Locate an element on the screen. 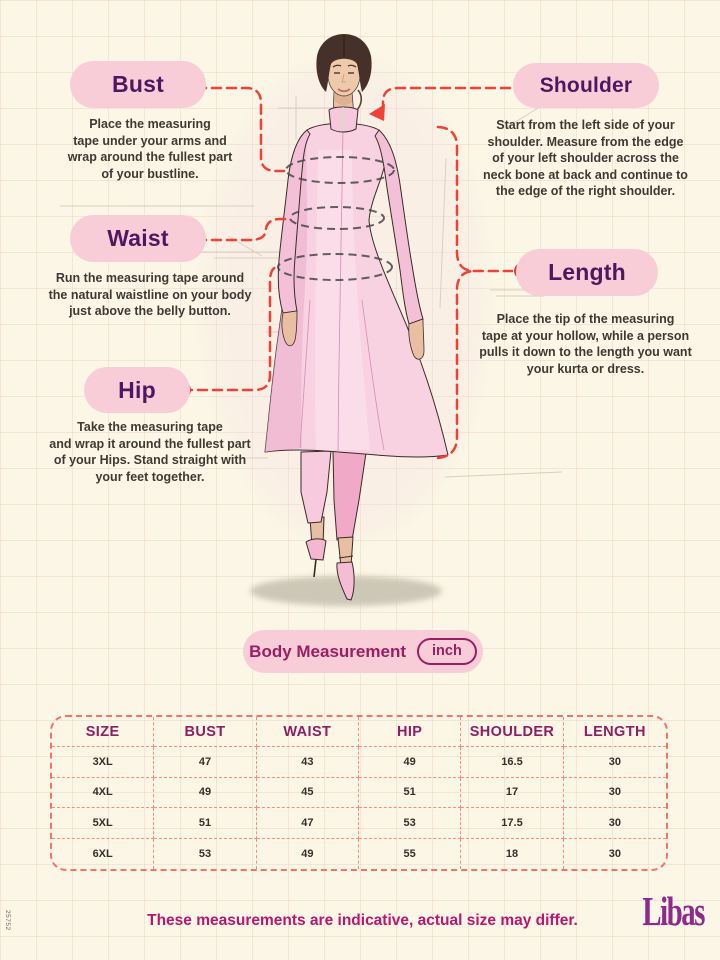 The height and width of the screenshot is (960, 720). length-label: Length is located at coordinates (587, 272).